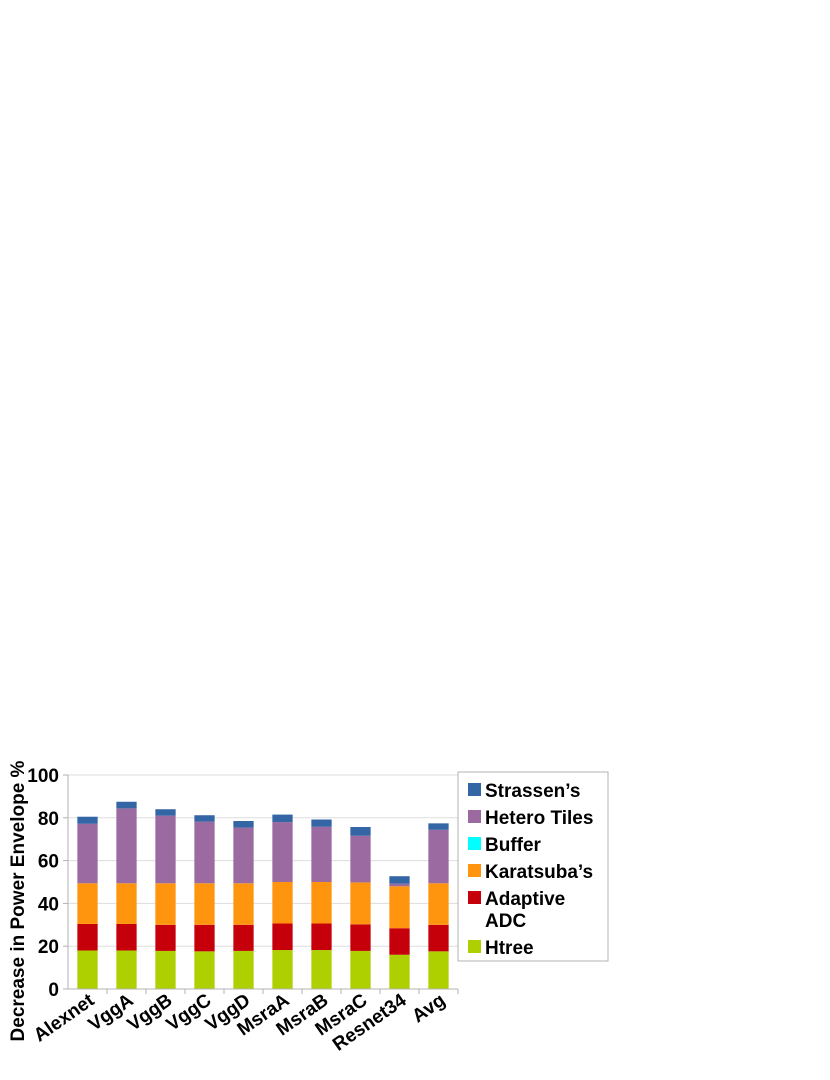 The image size is (830, 1080). What do you see at coordinates (48, 862) in the screenshot?
I see `y-tick-label: 60` at bounding box center [48, 862].